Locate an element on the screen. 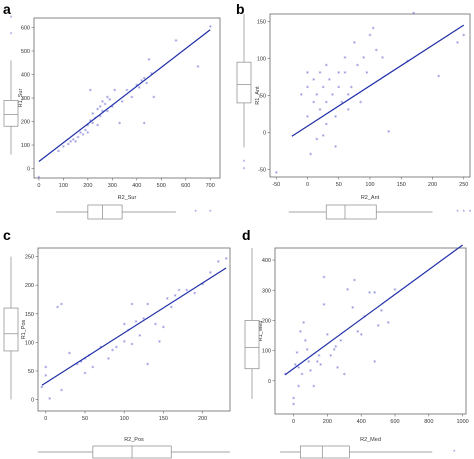  x-tick-label: 600 is located at coordinates (394, 422).